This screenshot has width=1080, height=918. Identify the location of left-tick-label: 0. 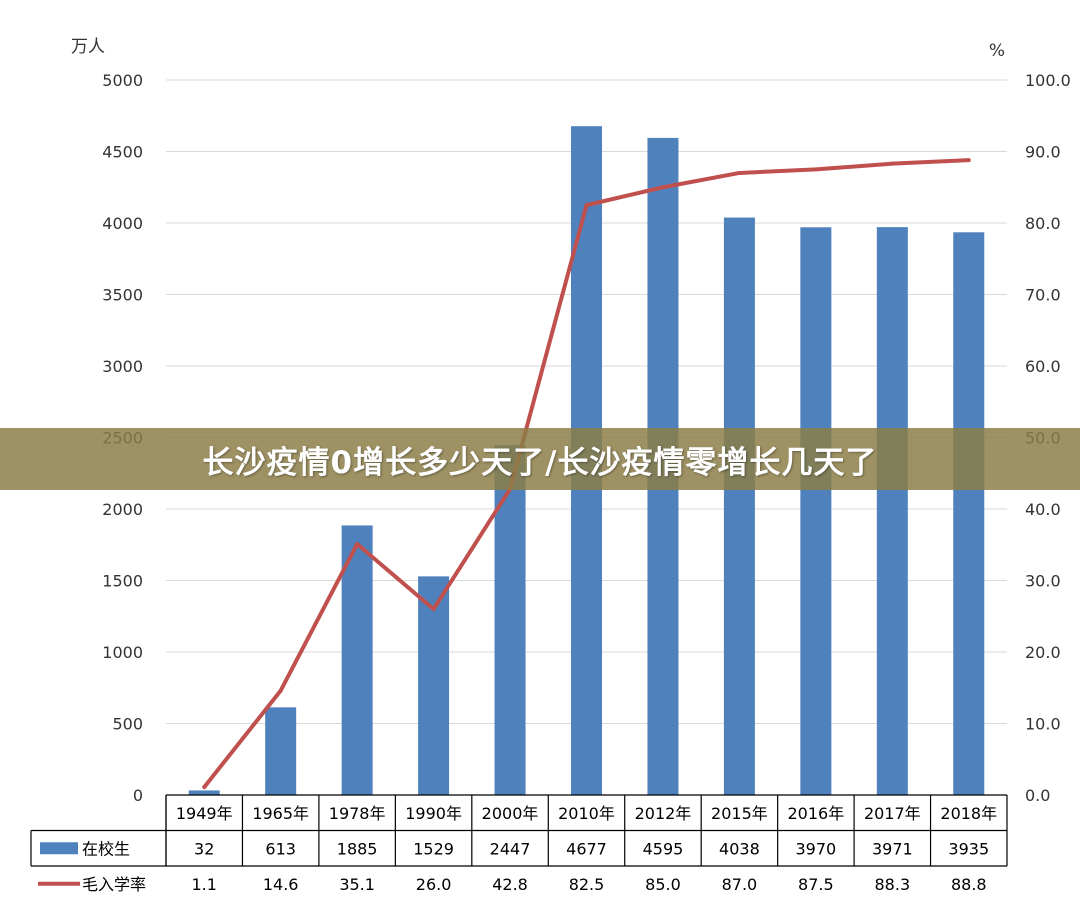
(138, 795).